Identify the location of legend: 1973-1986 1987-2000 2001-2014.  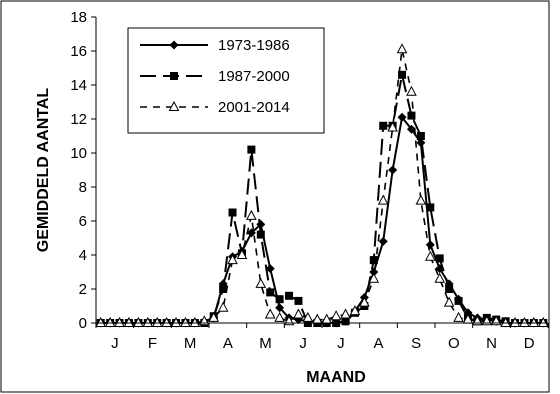
(226, 80).